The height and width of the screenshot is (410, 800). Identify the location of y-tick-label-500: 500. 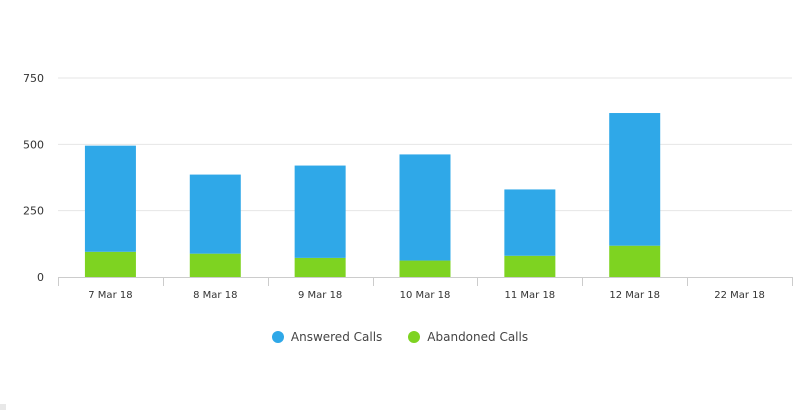
(33, 144).